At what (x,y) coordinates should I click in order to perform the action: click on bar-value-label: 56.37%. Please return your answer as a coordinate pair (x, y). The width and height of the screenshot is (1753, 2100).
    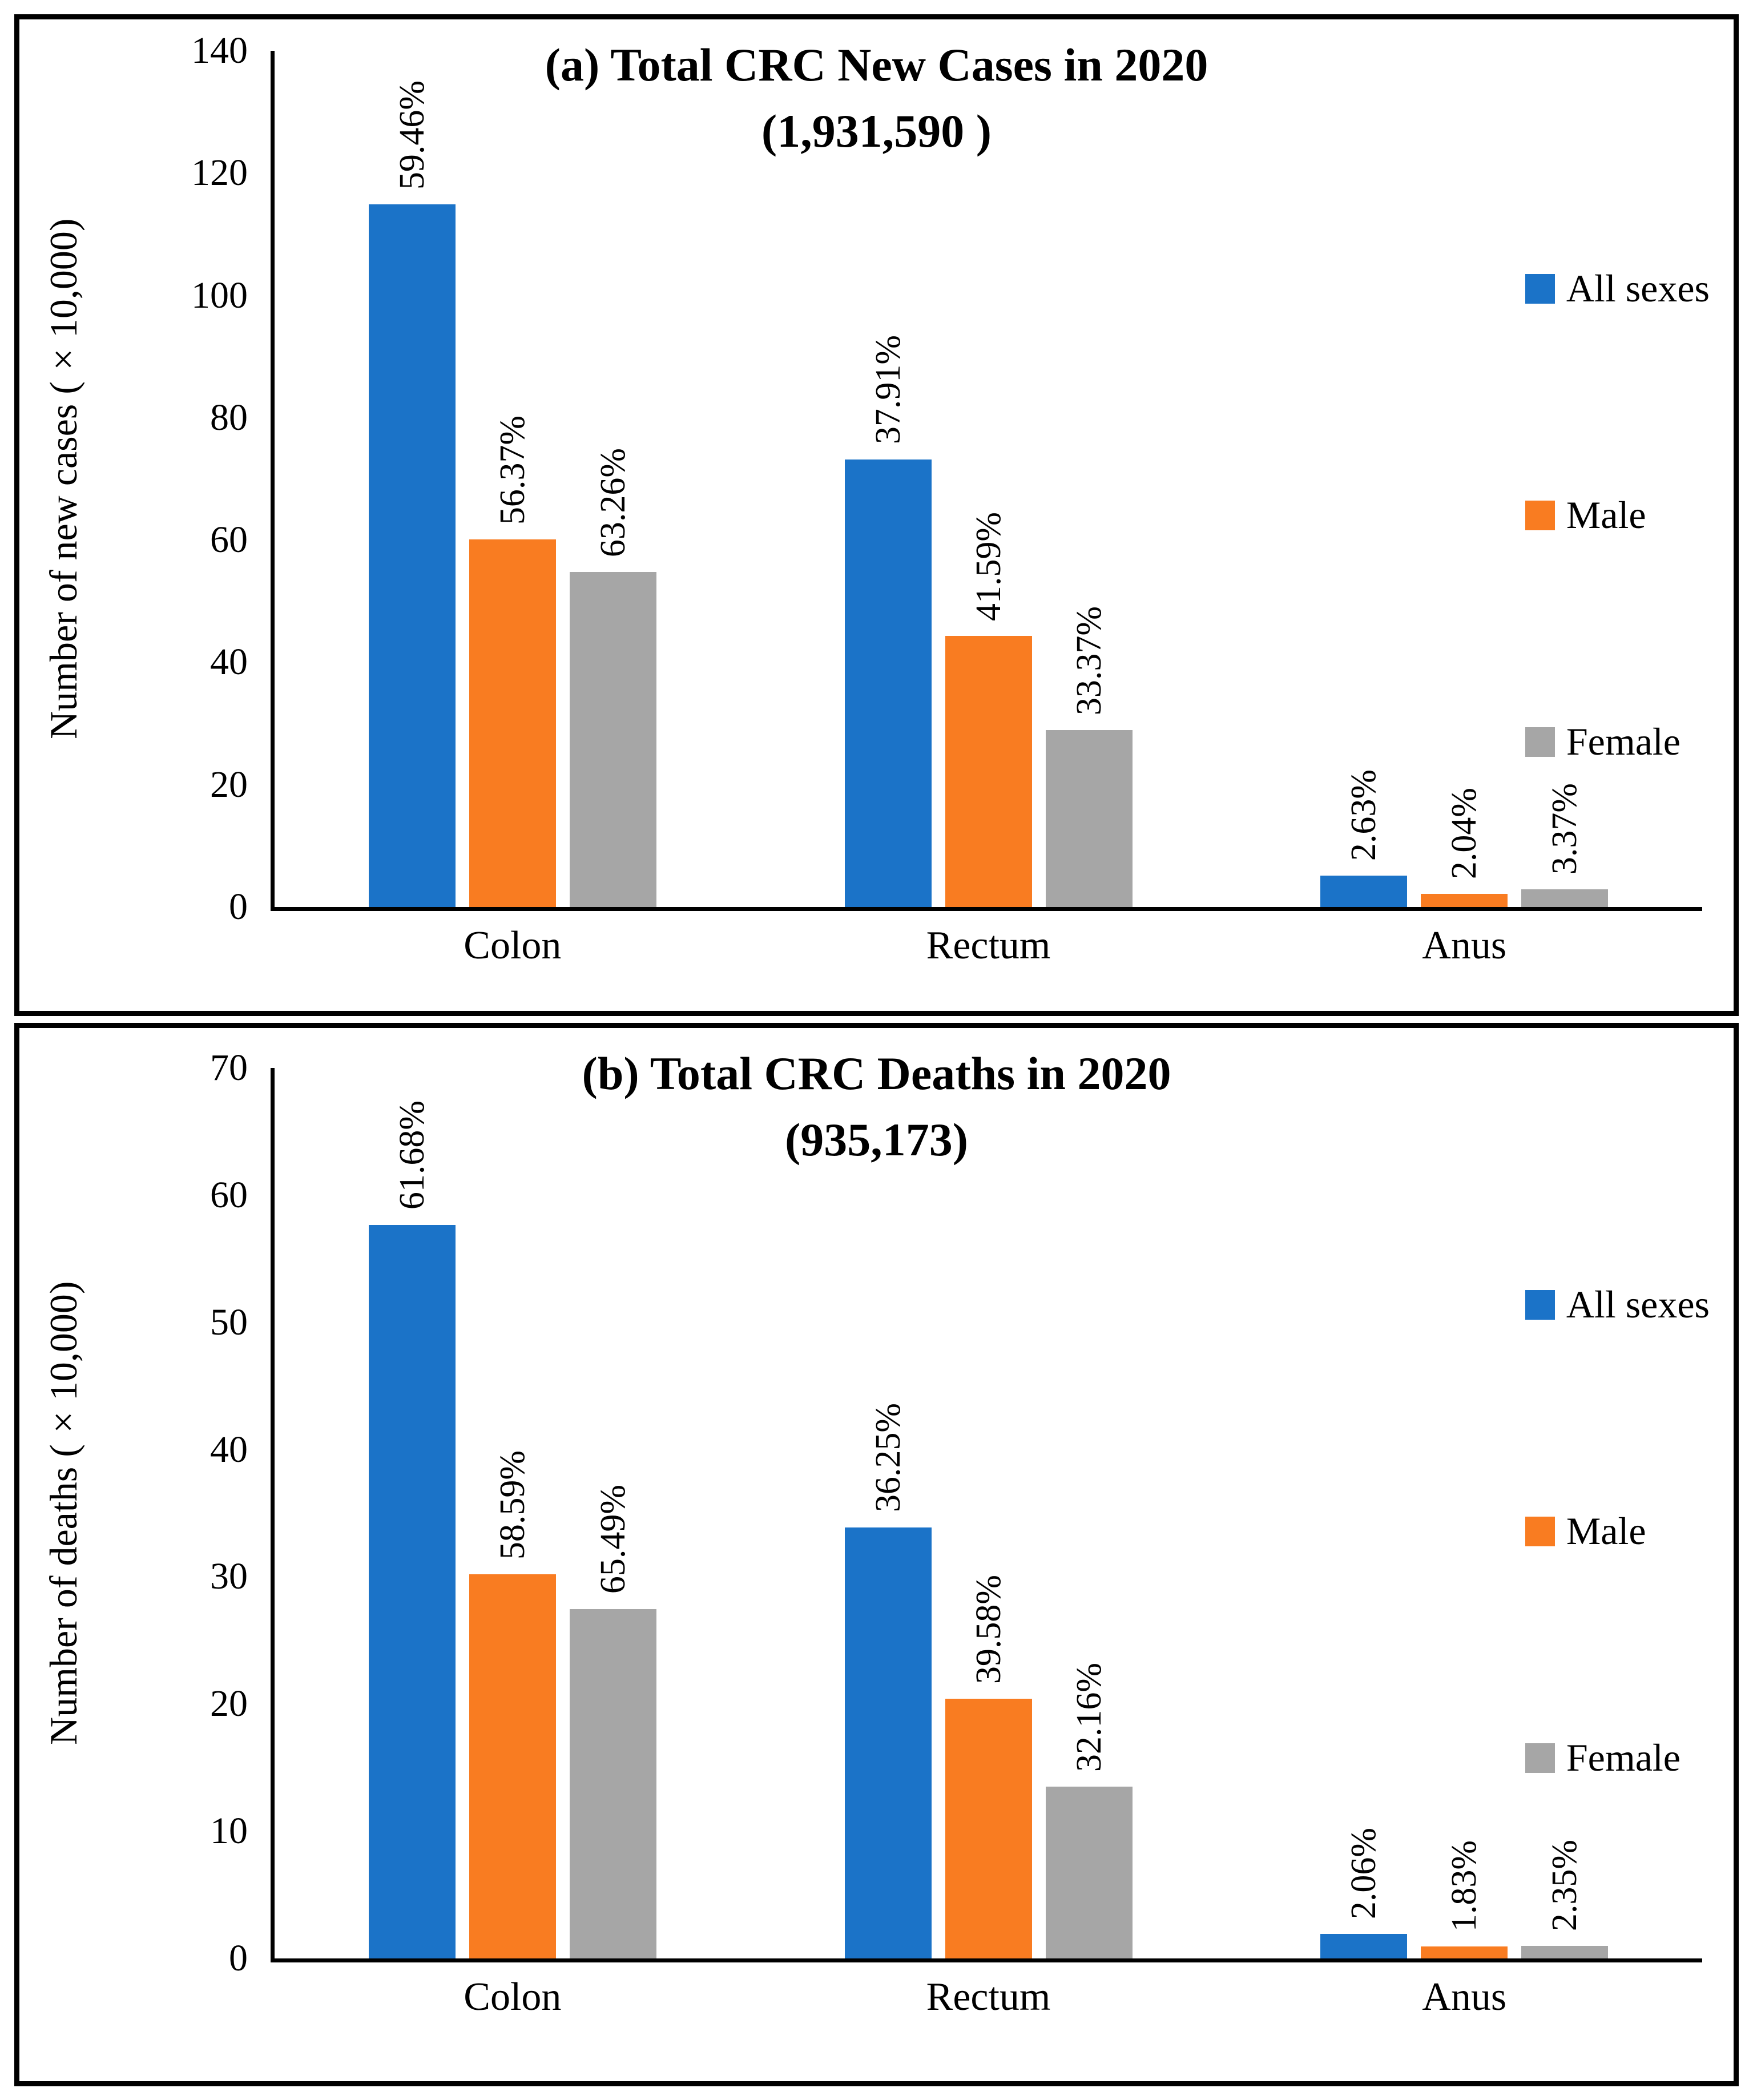
    Looking at the image, I should click on (512, 470).